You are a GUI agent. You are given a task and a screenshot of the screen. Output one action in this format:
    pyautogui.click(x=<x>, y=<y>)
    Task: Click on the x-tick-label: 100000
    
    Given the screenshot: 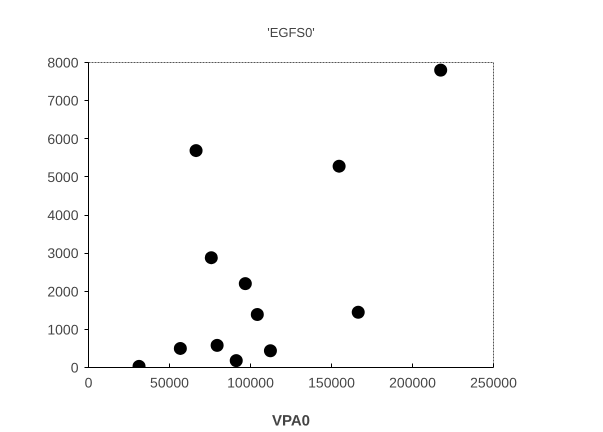 What is the action you would take?
    pyautogui.click(x=250, y=382)
    